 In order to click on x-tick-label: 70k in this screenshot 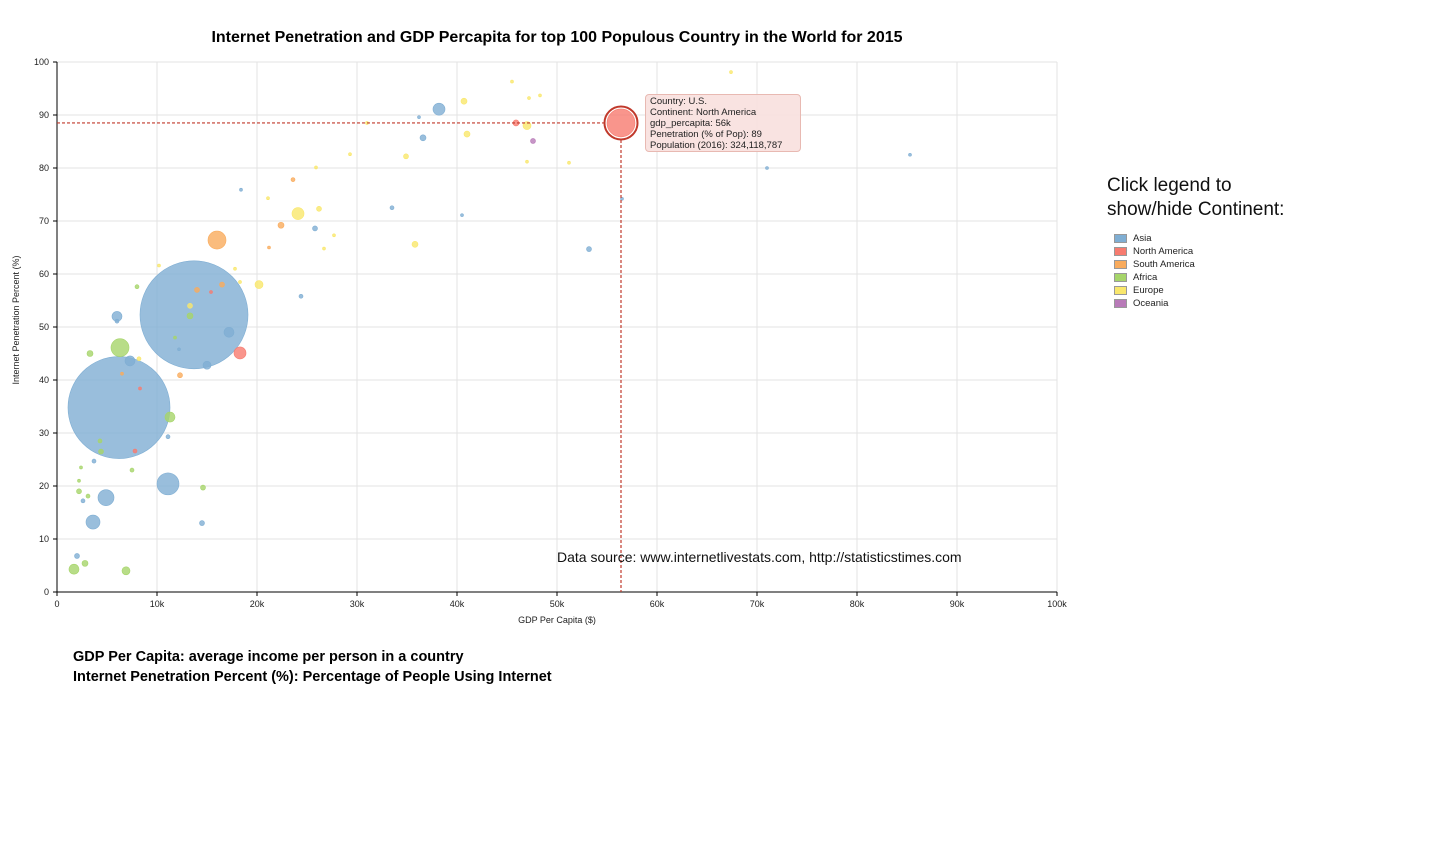, I will do `click(757, 604)`.